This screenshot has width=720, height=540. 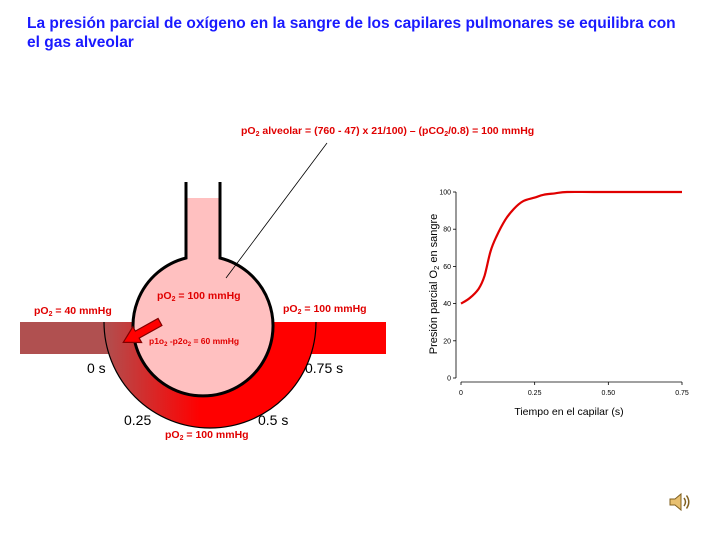 I want to click on speaker-icon, so click(x=680, y=502).